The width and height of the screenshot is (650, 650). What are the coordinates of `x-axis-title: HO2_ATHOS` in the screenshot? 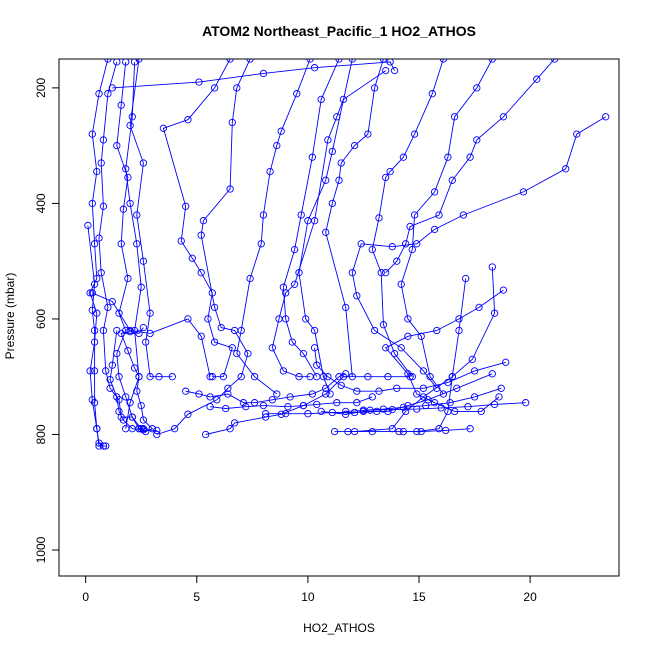 It's located at (339, 628).